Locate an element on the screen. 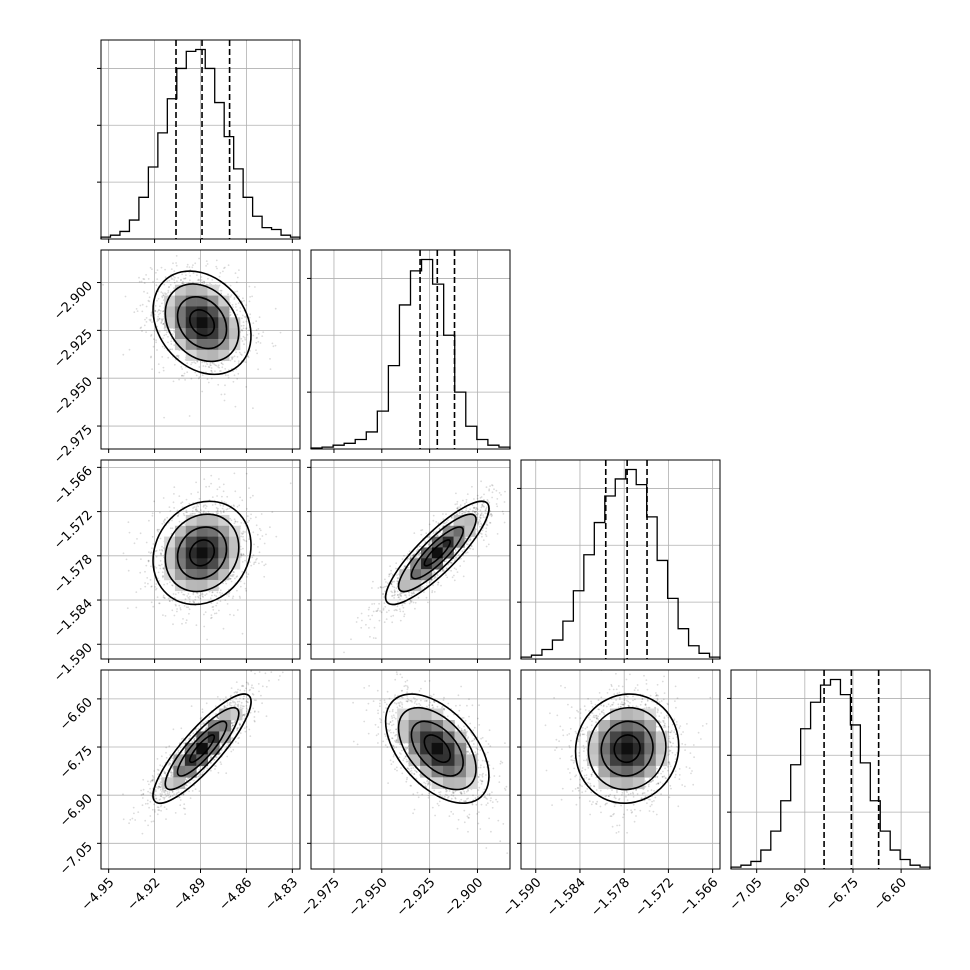 The width and height of the screenshot is (970, 970). y-tick-label: −1.590 is located at coordinates (73, 662).